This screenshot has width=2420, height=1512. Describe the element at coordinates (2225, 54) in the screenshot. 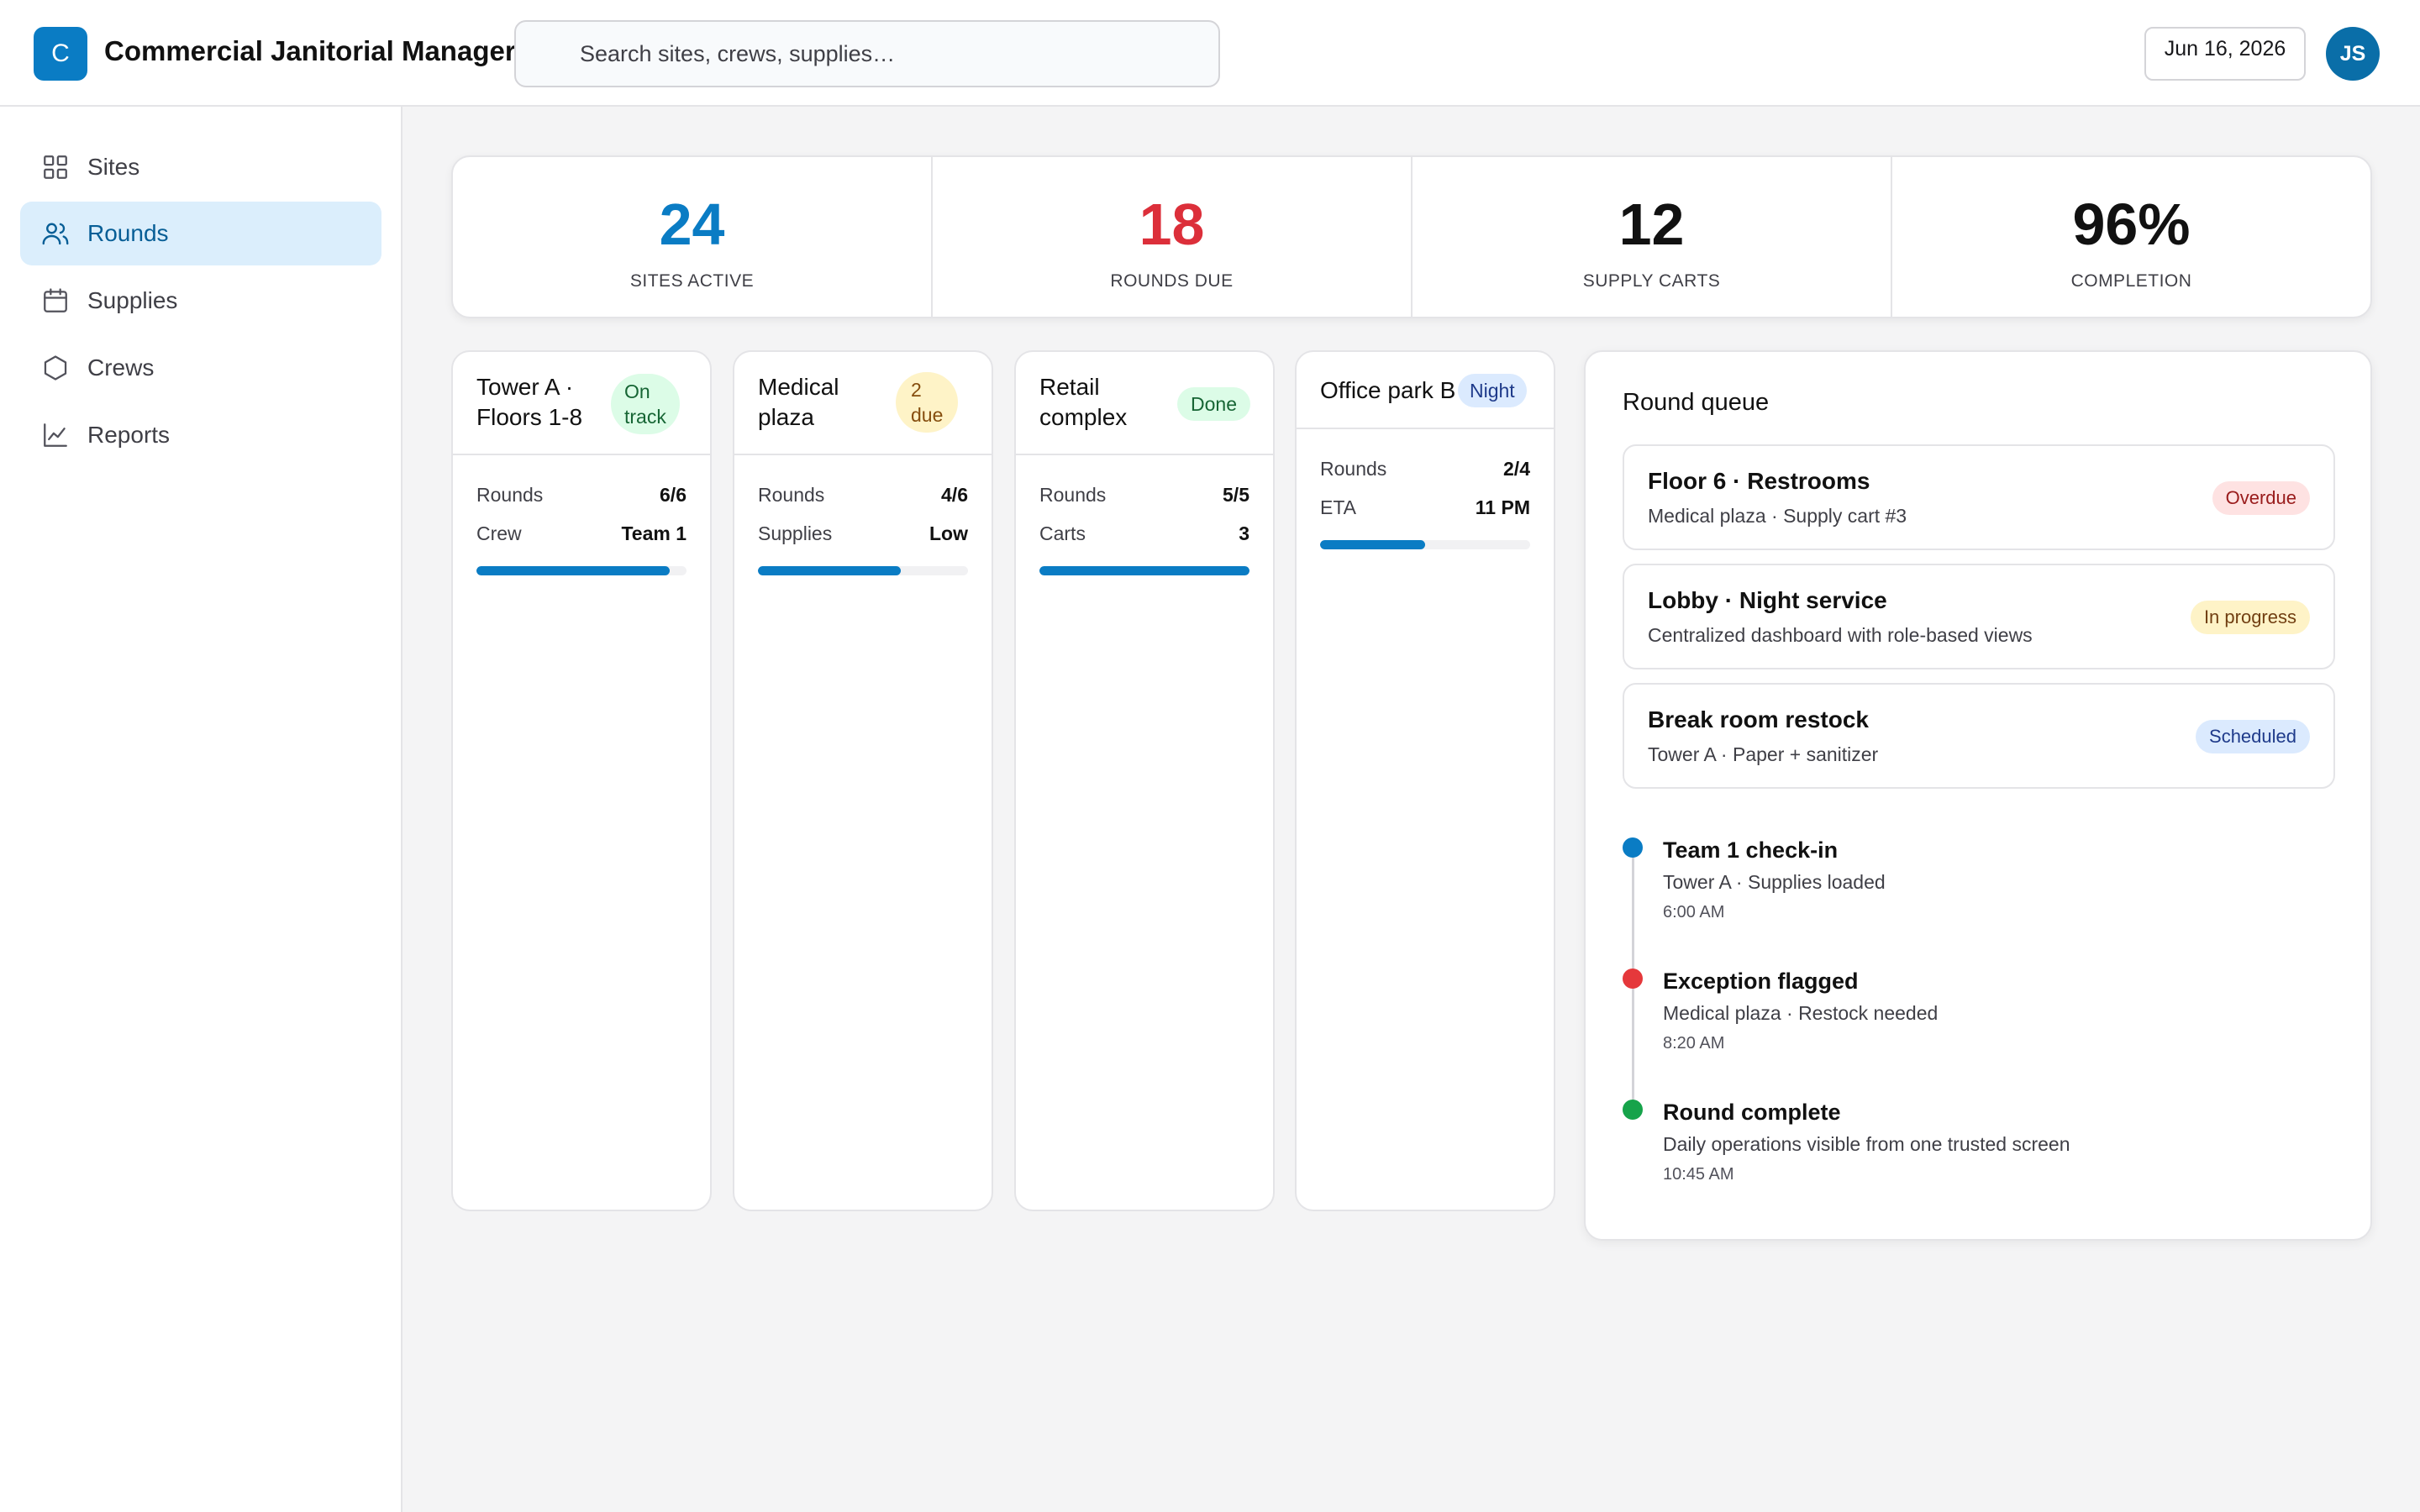

I see `date-button: Jun 16, 2026` at that location.